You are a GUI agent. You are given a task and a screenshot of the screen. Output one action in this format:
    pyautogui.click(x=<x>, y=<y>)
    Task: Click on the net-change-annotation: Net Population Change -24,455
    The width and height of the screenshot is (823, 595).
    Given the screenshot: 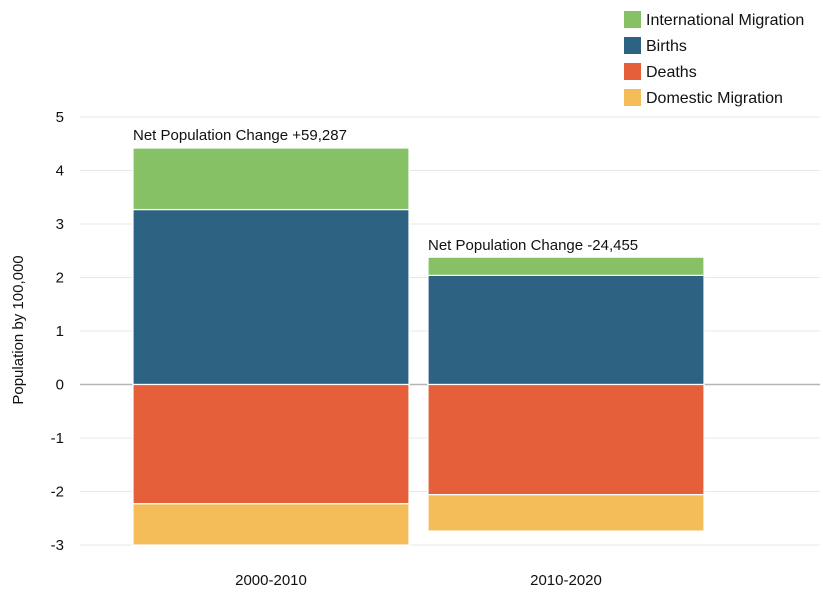 What is the action you would take?
    pyautogui.click(x=533, y=245)
    